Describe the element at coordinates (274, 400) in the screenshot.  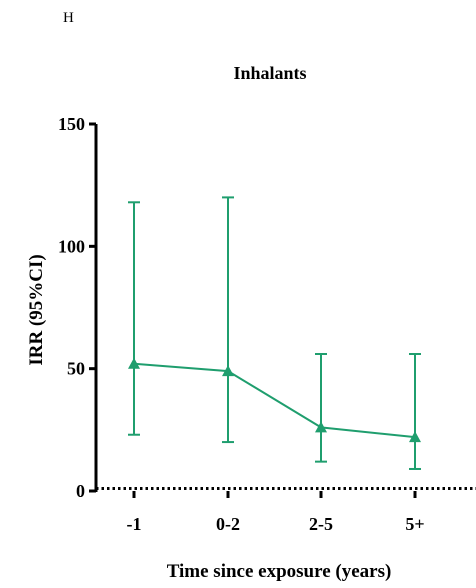
I see `series-line` at that location.